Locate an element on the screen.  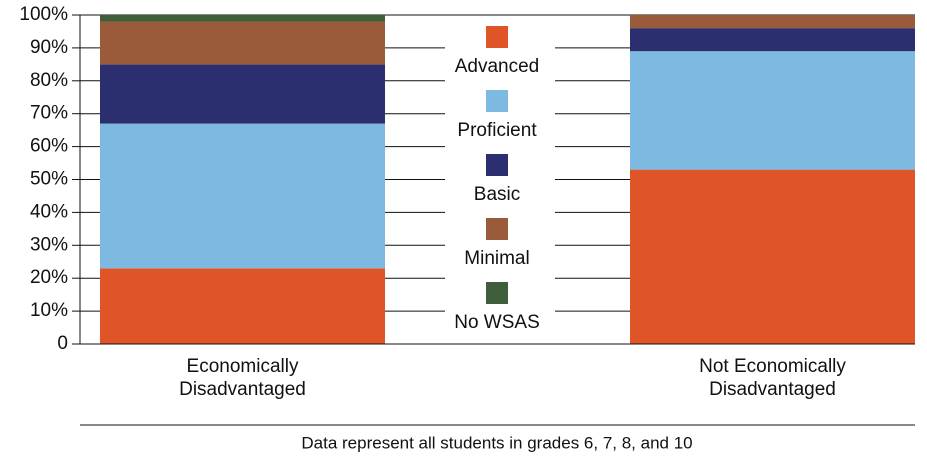
y-tick-label: 100% is located at coordinates (43, 14).